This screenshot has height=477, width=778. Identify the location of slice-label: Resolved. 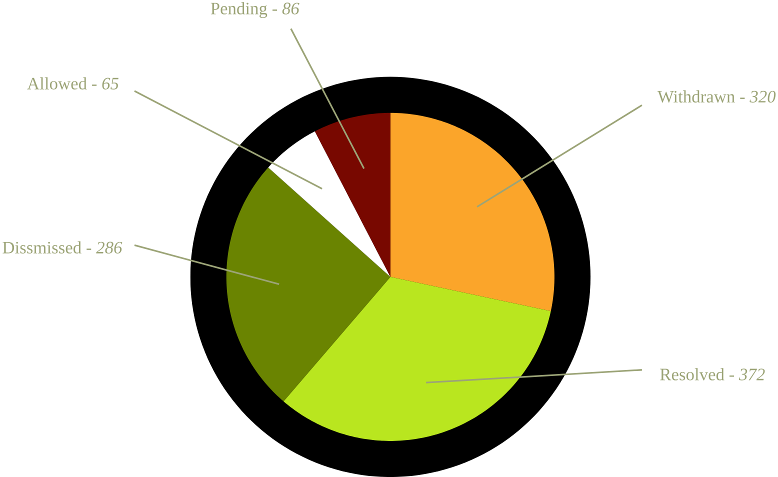
(692, 374).